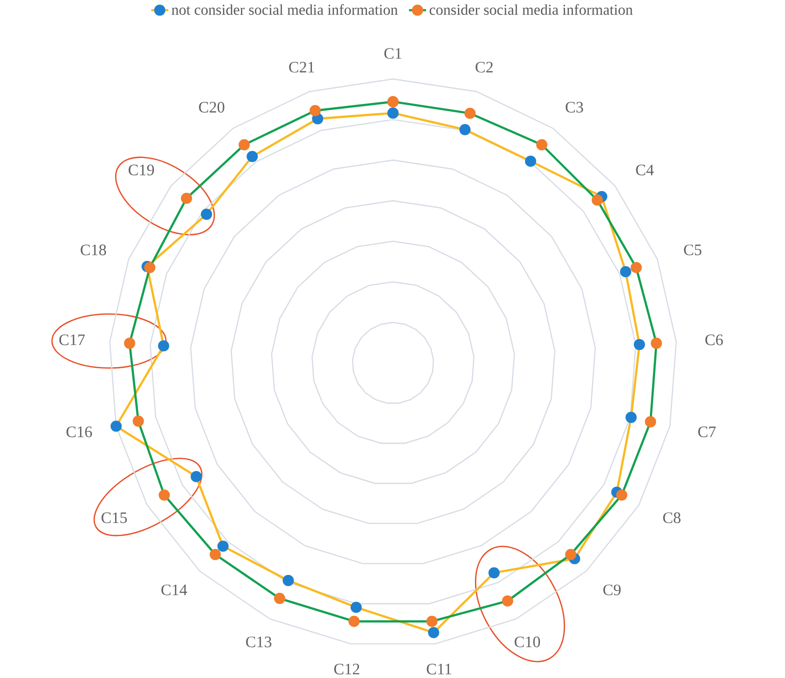 The image size is (785, 678). I want to click on spoke-label: C16, so click(79, 432).